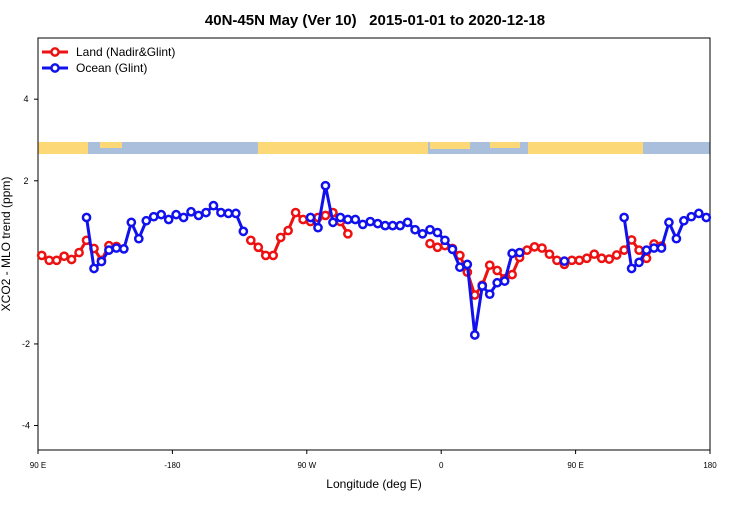  Describe the element at coordinates (172, 465) in the screenshot. I see `x-tick-label: -180` at that location.